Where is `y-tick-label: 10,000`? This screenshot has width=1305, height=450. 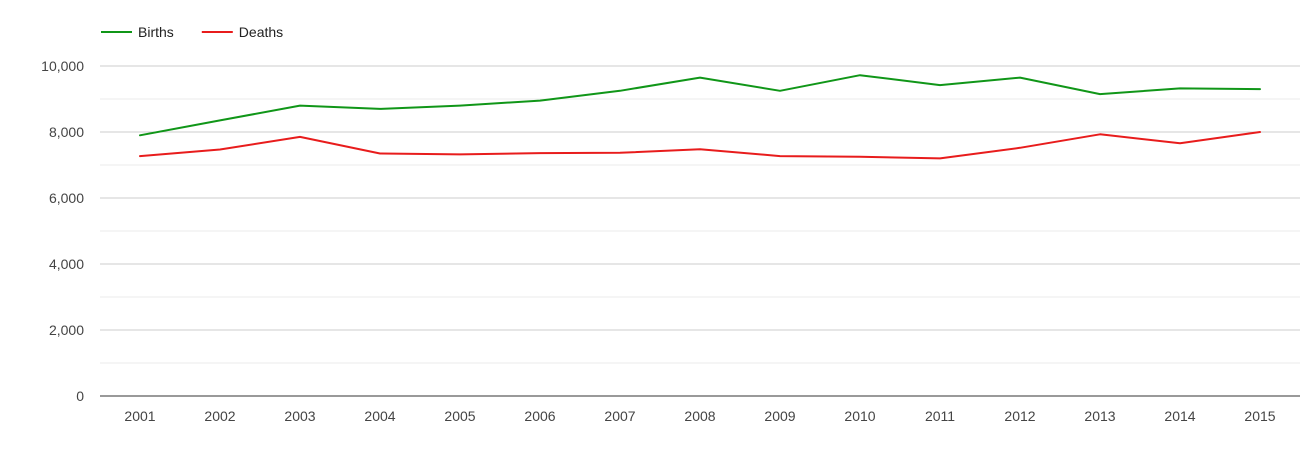 y-tick-label: 10,000 is located at coordinates (62, 66).